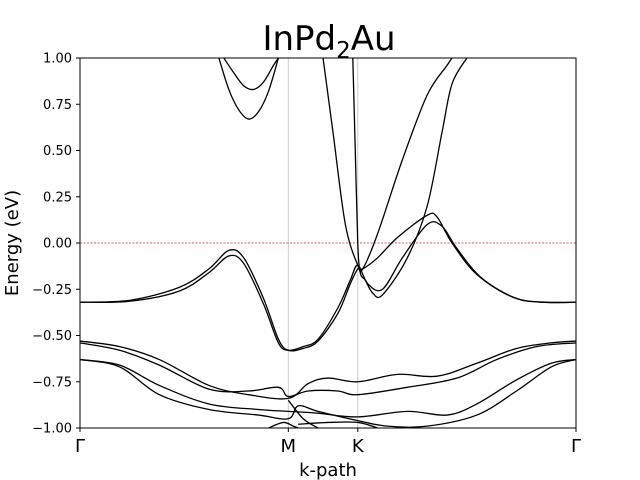 Image resolution: width=640 pixels, height=480 pixels. Describe the element at coordinates (57, 151) in the screenshot. I see `y-tick-label: 0.50` at that location.